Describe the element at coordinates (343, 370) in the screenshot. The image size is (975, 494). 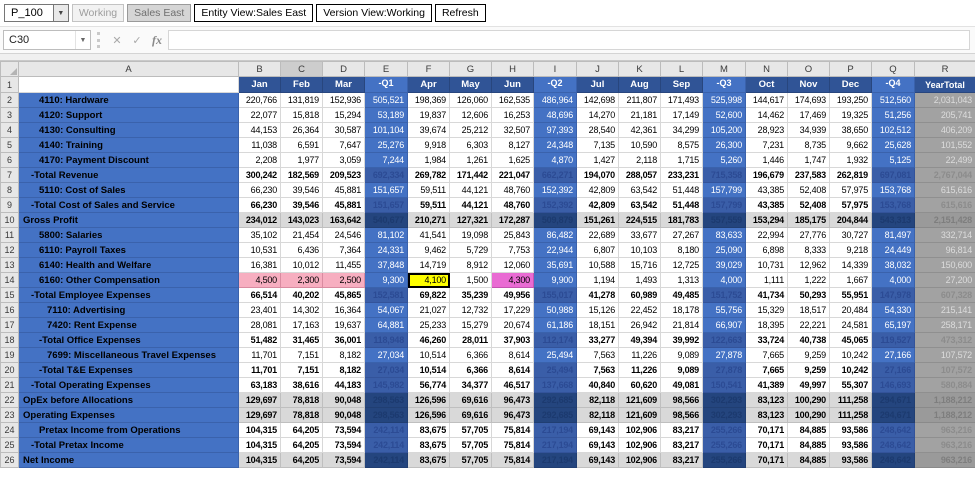
I see `cell: 8,182` at that location.